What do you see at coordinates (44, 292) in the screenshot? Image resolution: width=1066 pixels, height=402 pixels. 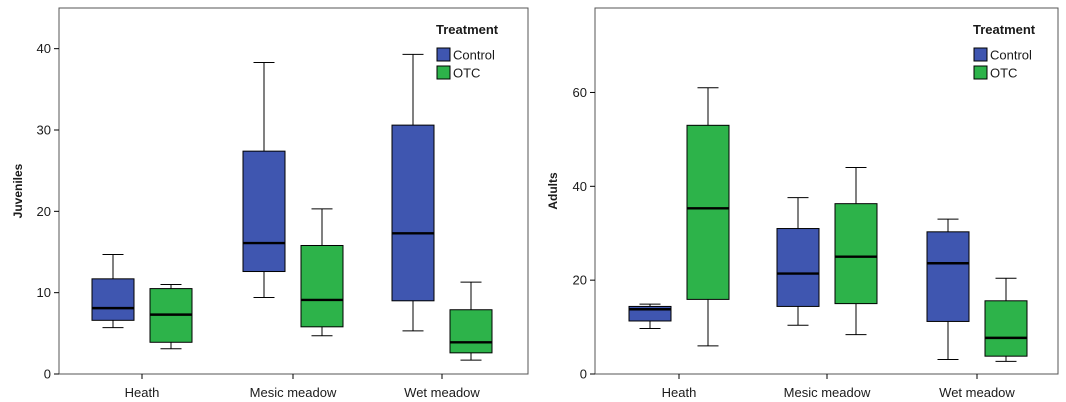 I see `y-tick-label: 10` at bounding box center [44, 292].